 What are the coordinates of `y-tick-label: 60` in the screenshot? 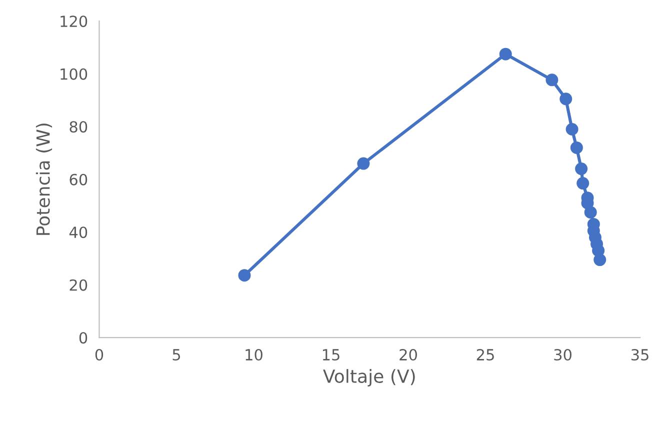 It's located at (79, 180).